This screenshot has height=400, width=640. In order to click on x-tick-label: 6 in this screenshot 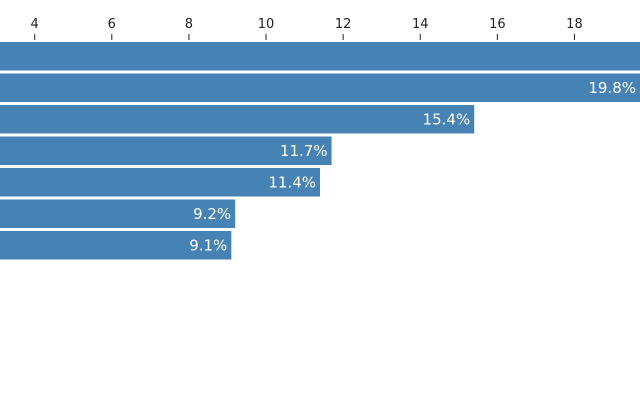, I will do `click(112, 24)`.